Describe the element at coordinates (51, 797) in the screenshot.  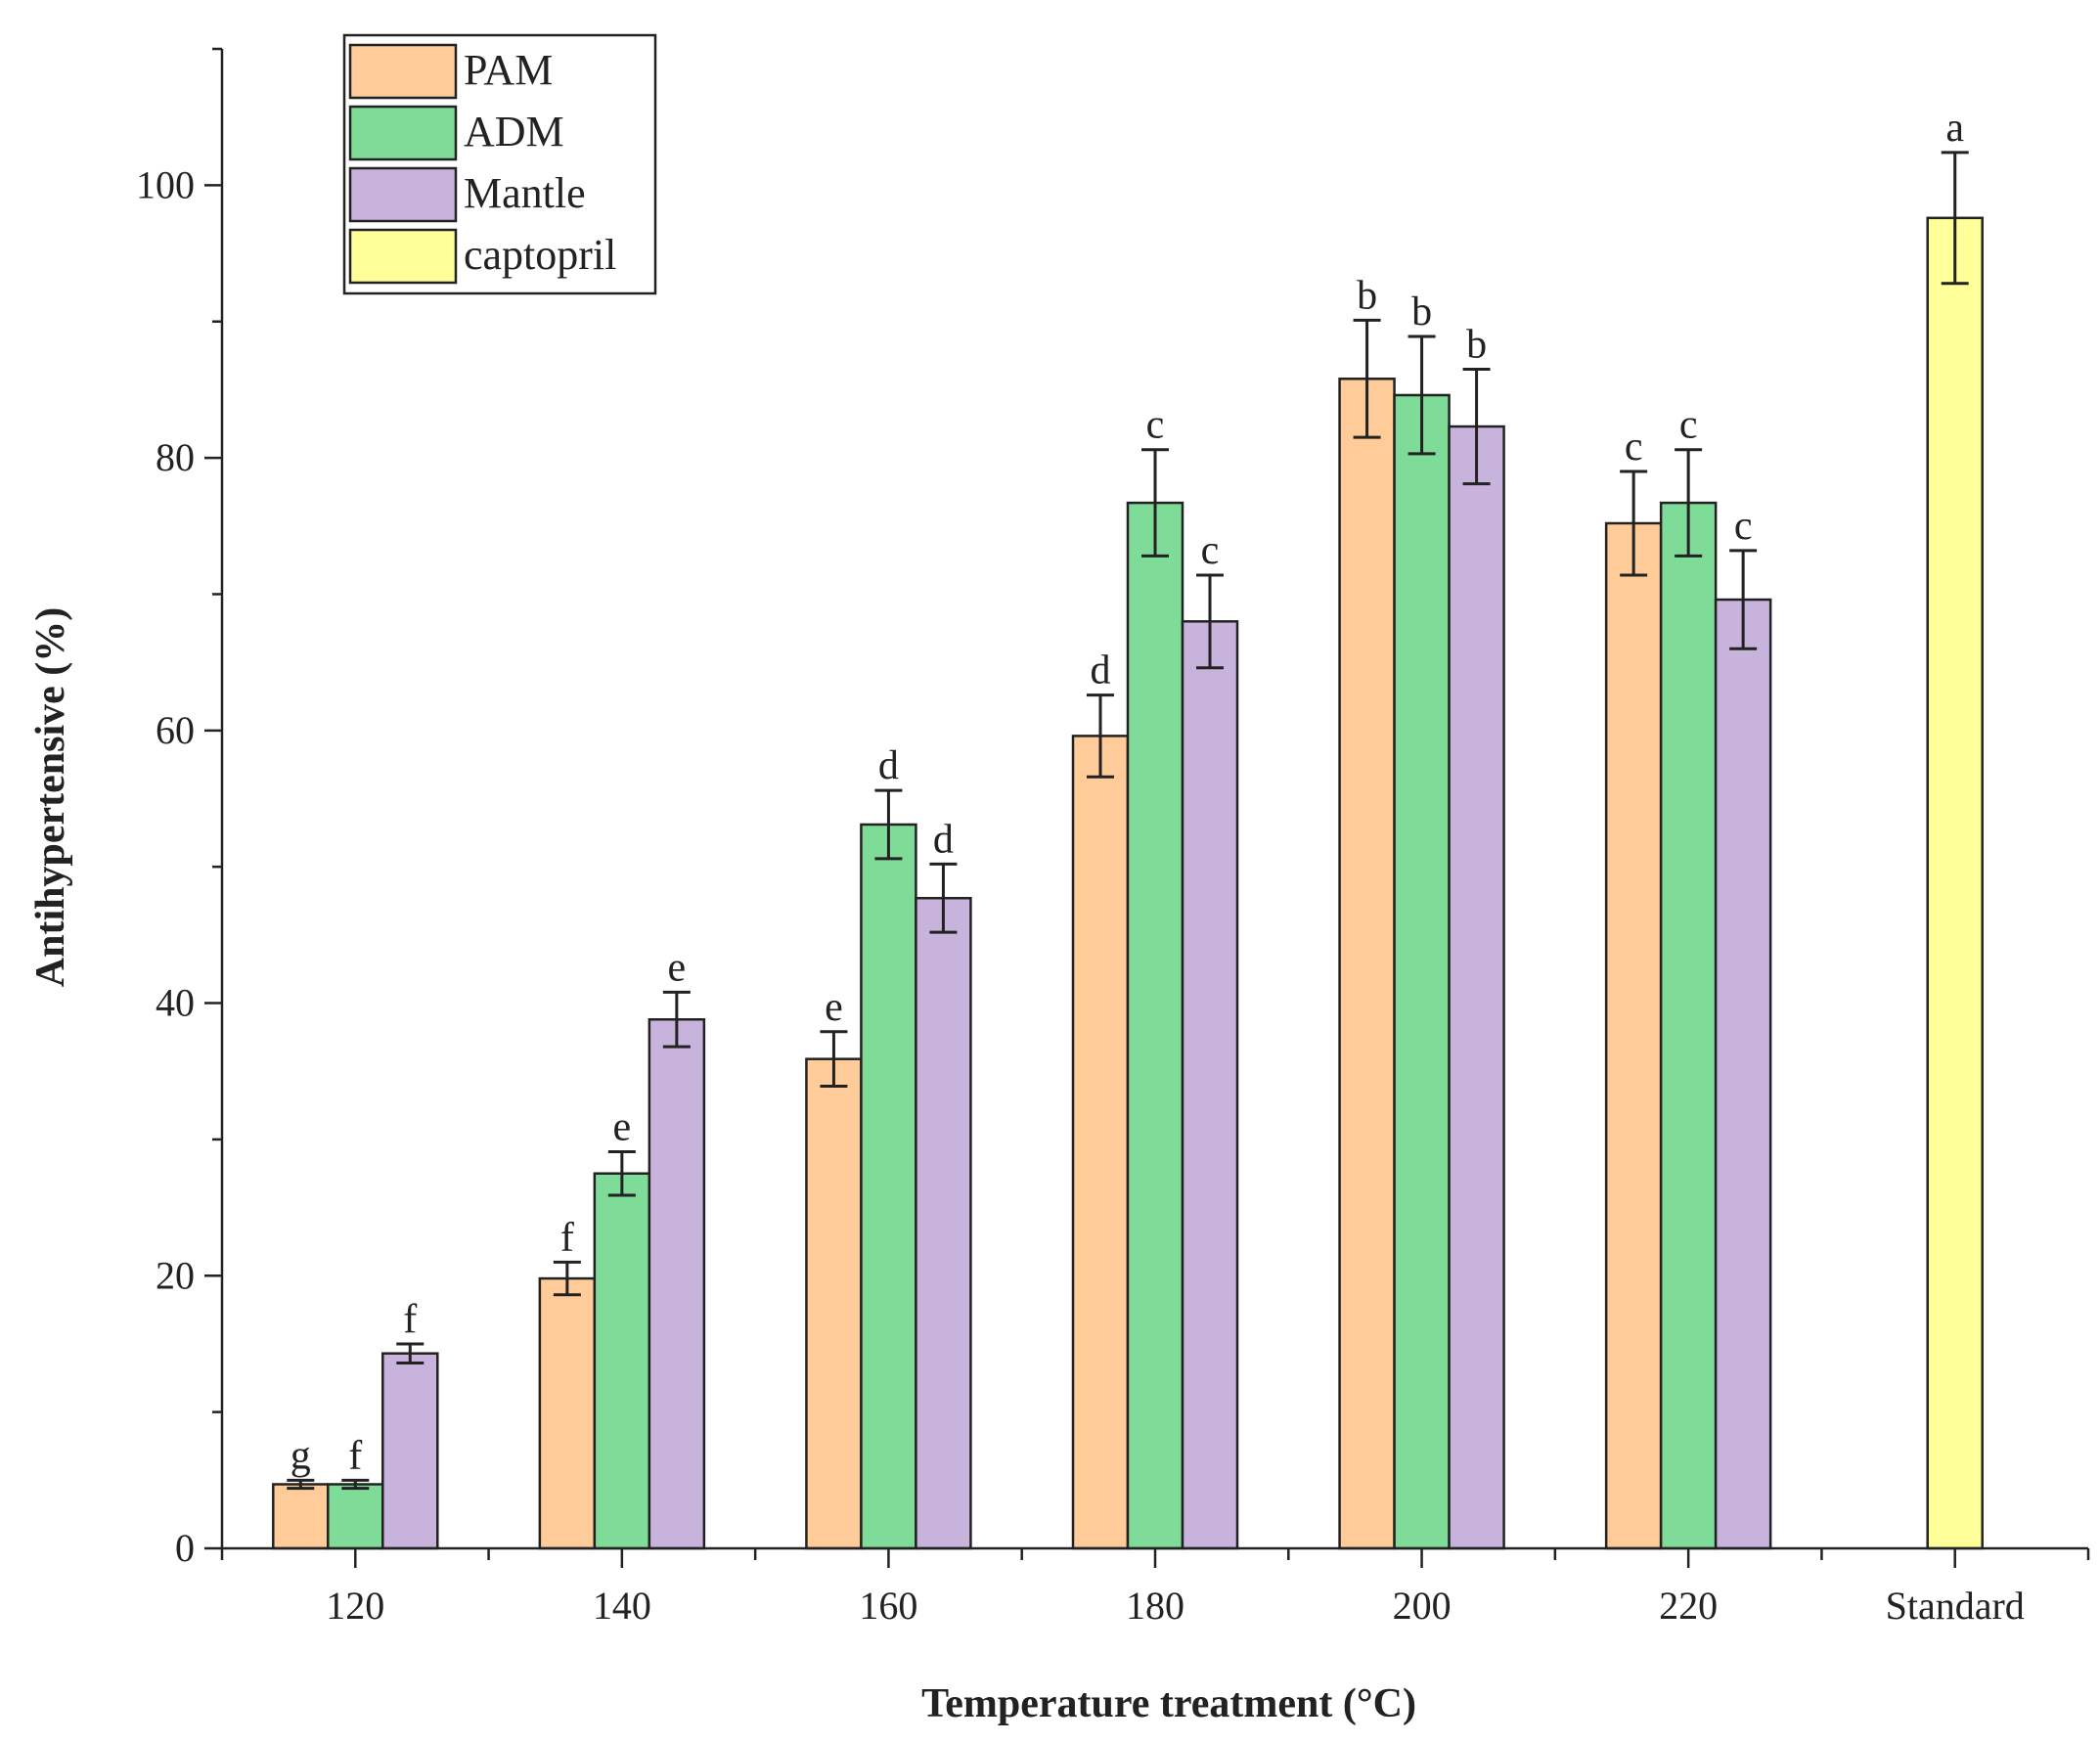
I see `y-axis-title: Antihypertensive (%)` at that location.